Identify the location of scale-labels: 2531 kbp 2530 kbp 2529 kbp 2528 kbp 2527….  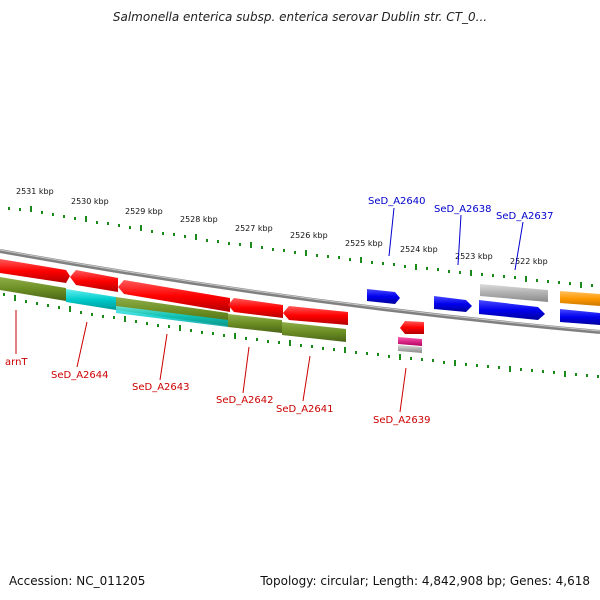
(282, 226).